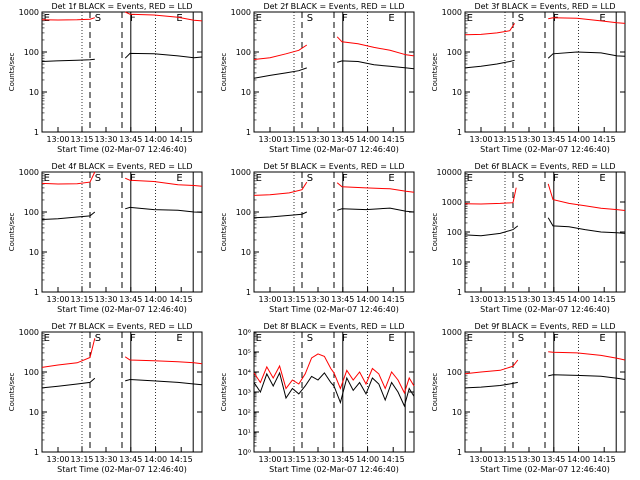 The width and height of the screenshot is (640, 480). I want to click on panel-title: Det 1f BLACK = Events, RED = LLD, so click(121, 6).